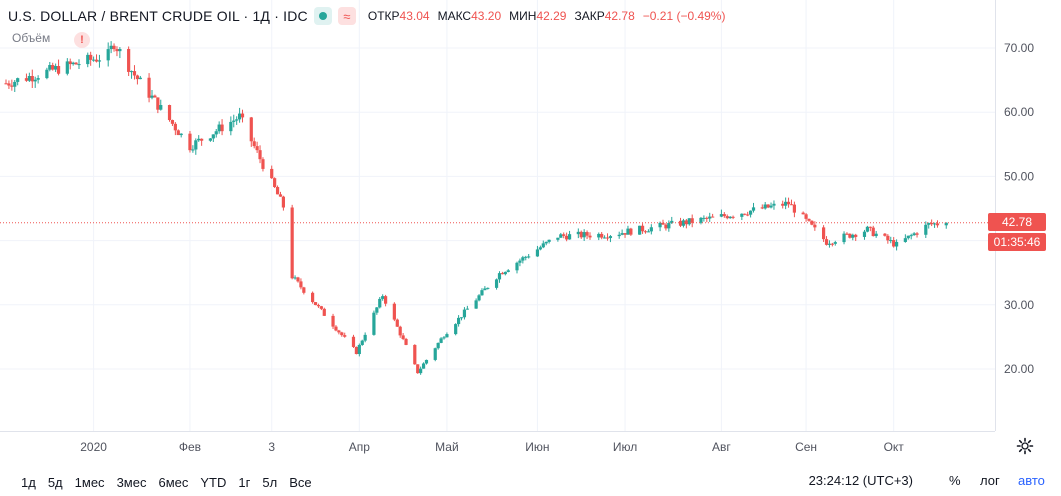  What do you see at coordinates (1025, 446) in the screenshot?
I see `gear-icon` at bounding box center [1025, 446].